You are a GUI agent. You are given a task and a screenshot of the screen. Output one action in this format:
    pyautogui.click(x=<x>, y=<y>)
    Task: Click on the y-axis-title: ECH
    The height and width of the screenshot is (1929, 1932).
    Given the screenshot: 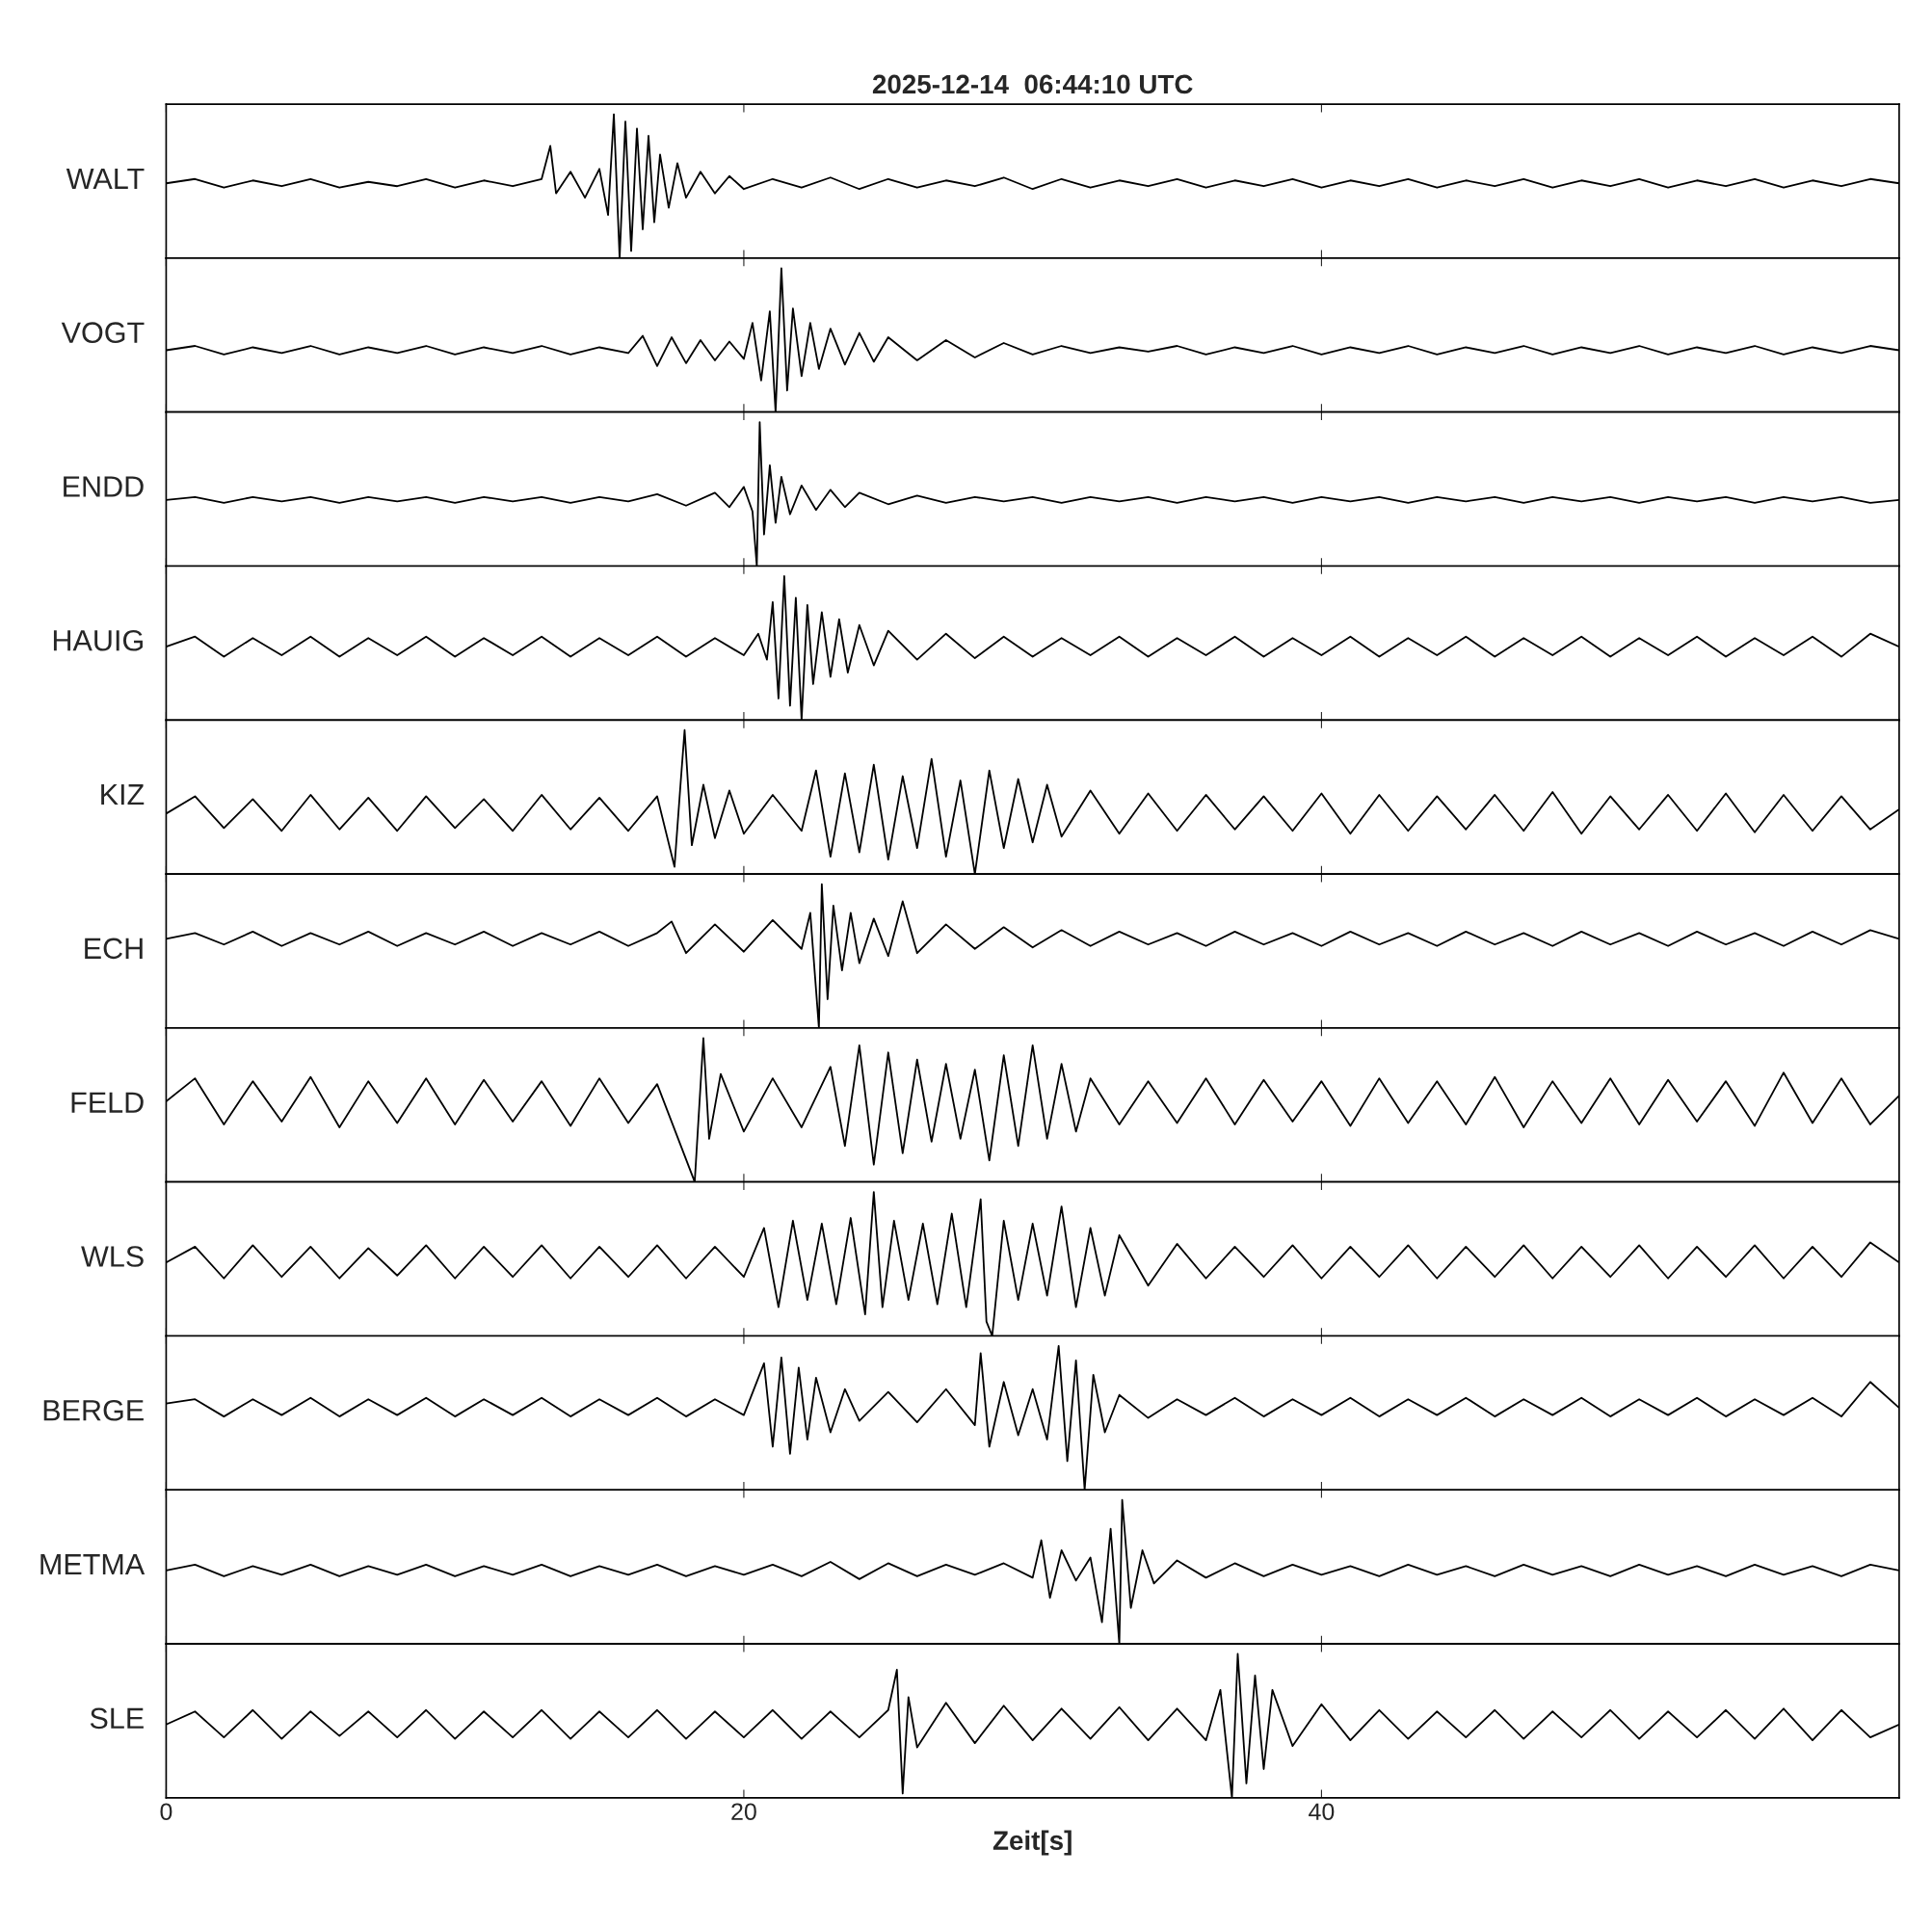 What is the action you would take?
    pyautogui.click(x=114, y=949)
    